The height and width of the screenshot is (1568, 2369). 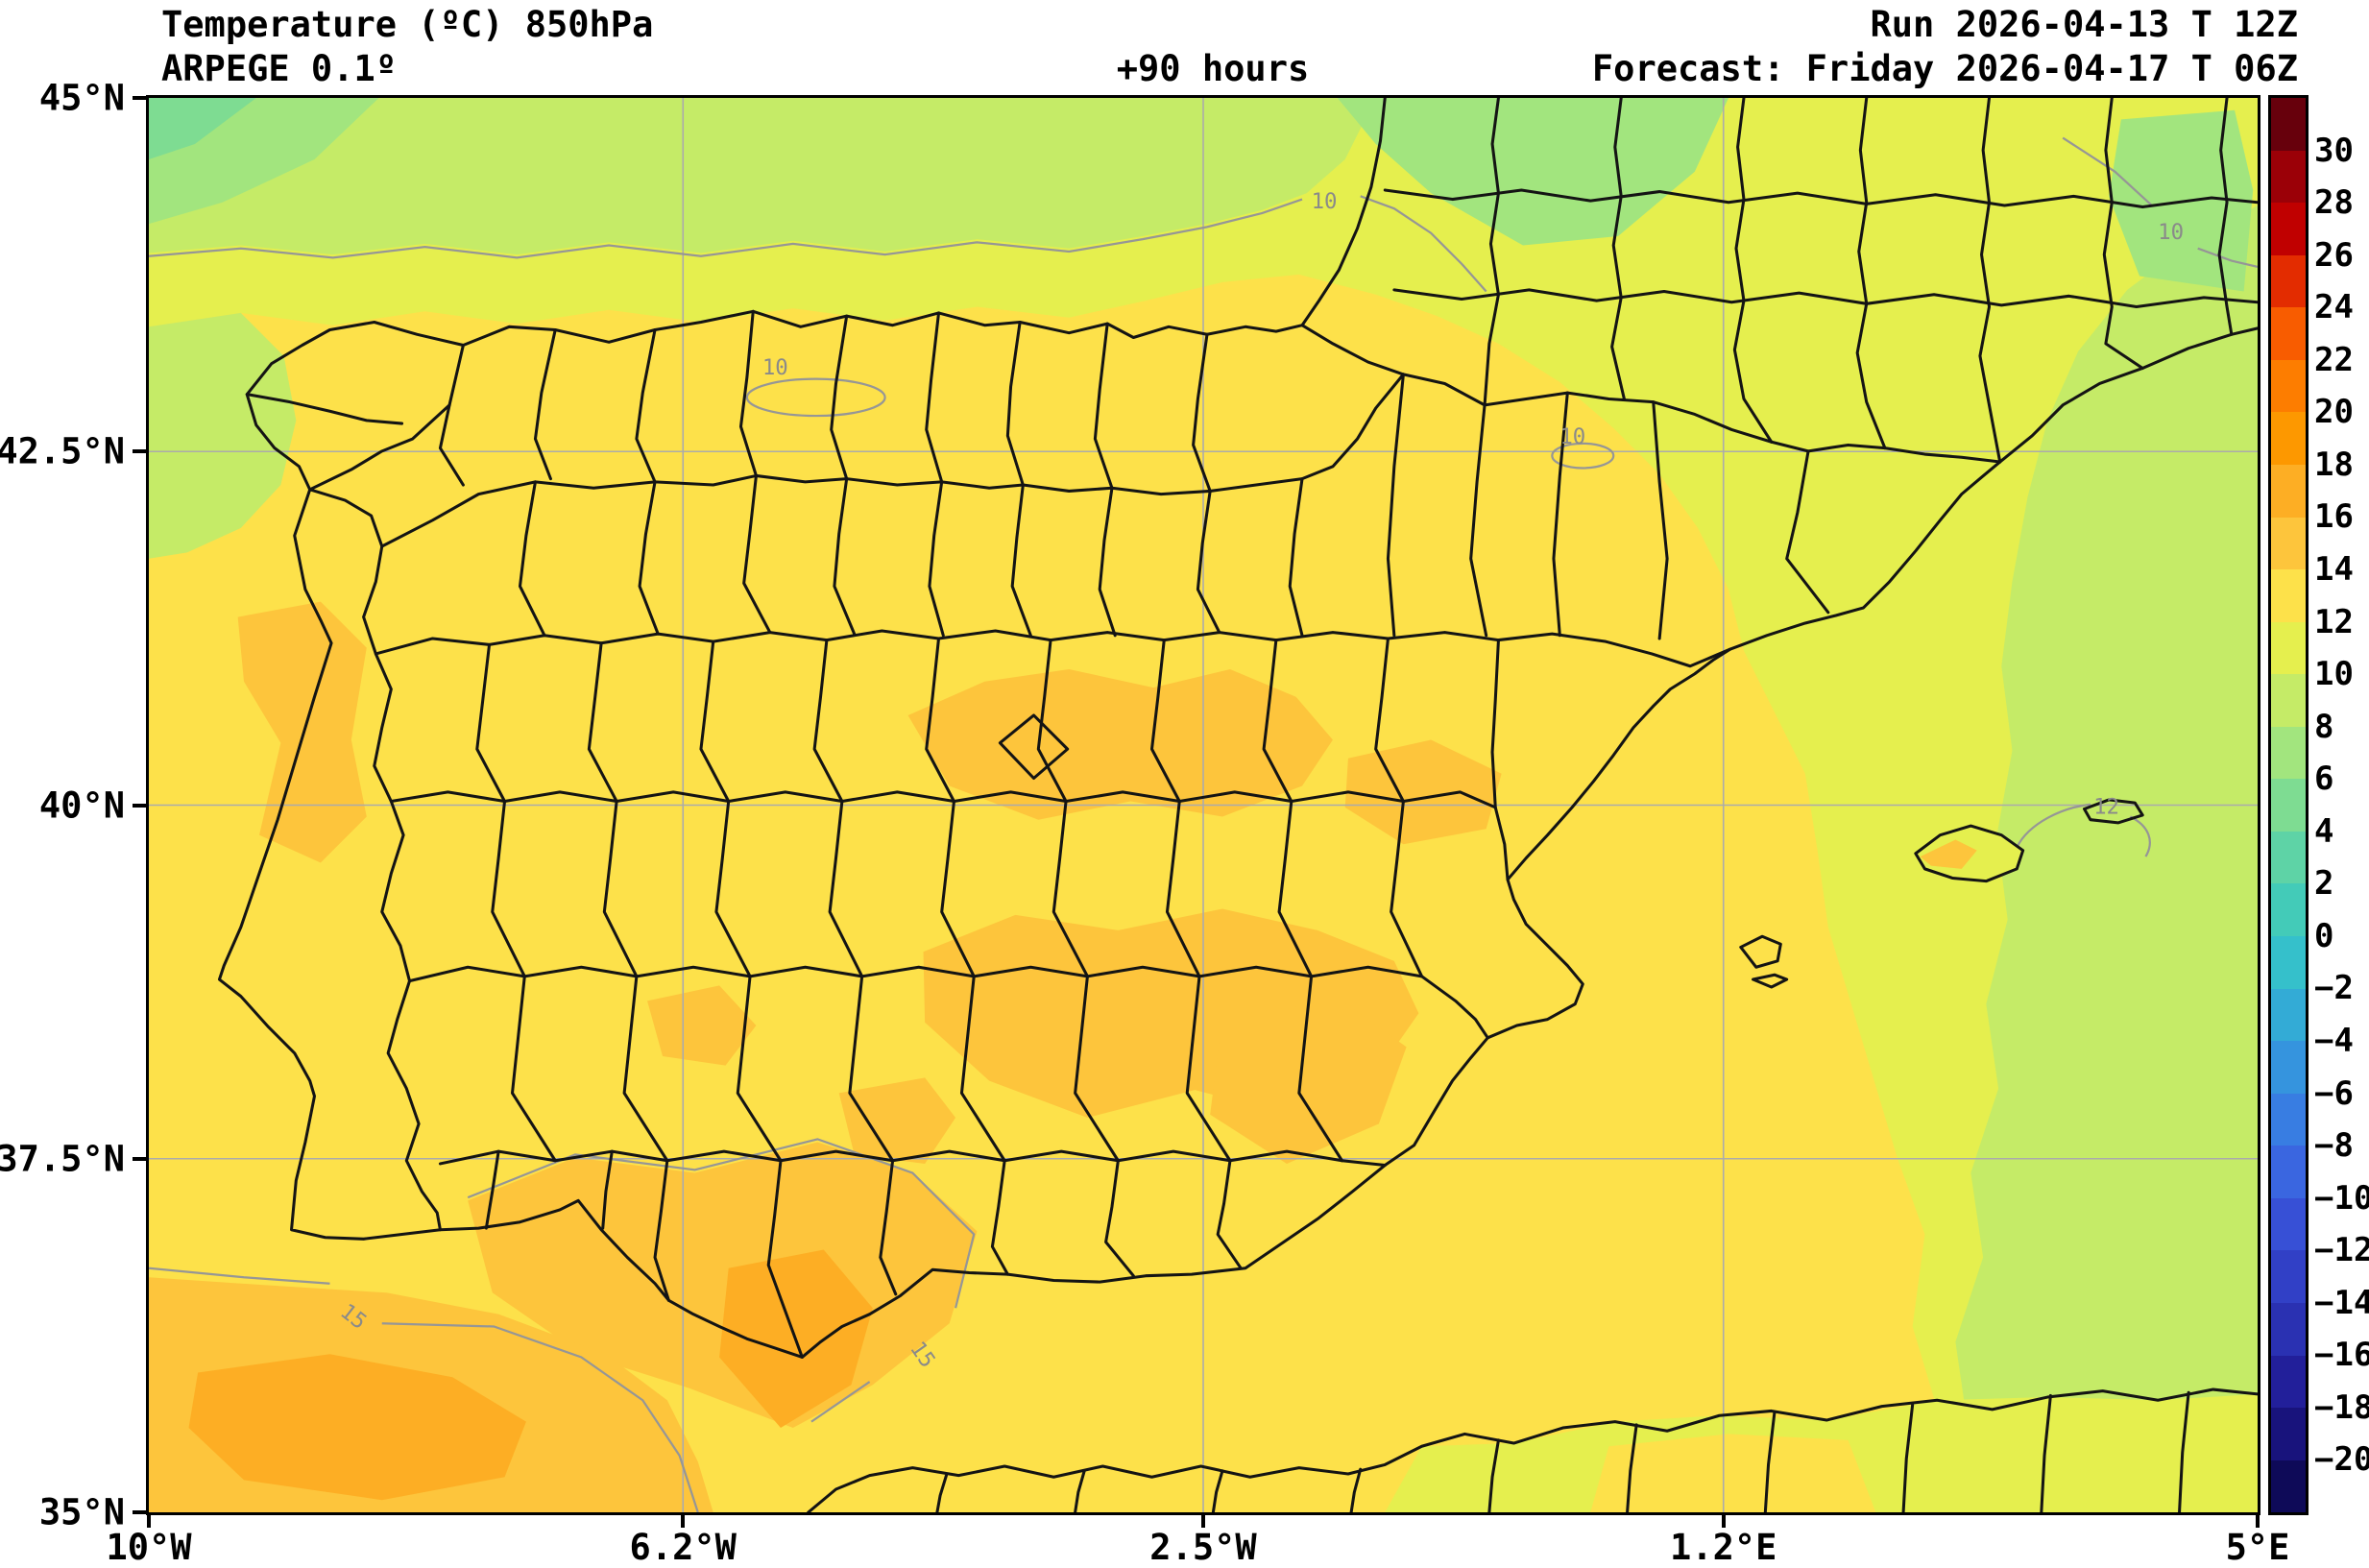 I want to click on colorbar-tick-label: 30, so click(x=2334, y=150).